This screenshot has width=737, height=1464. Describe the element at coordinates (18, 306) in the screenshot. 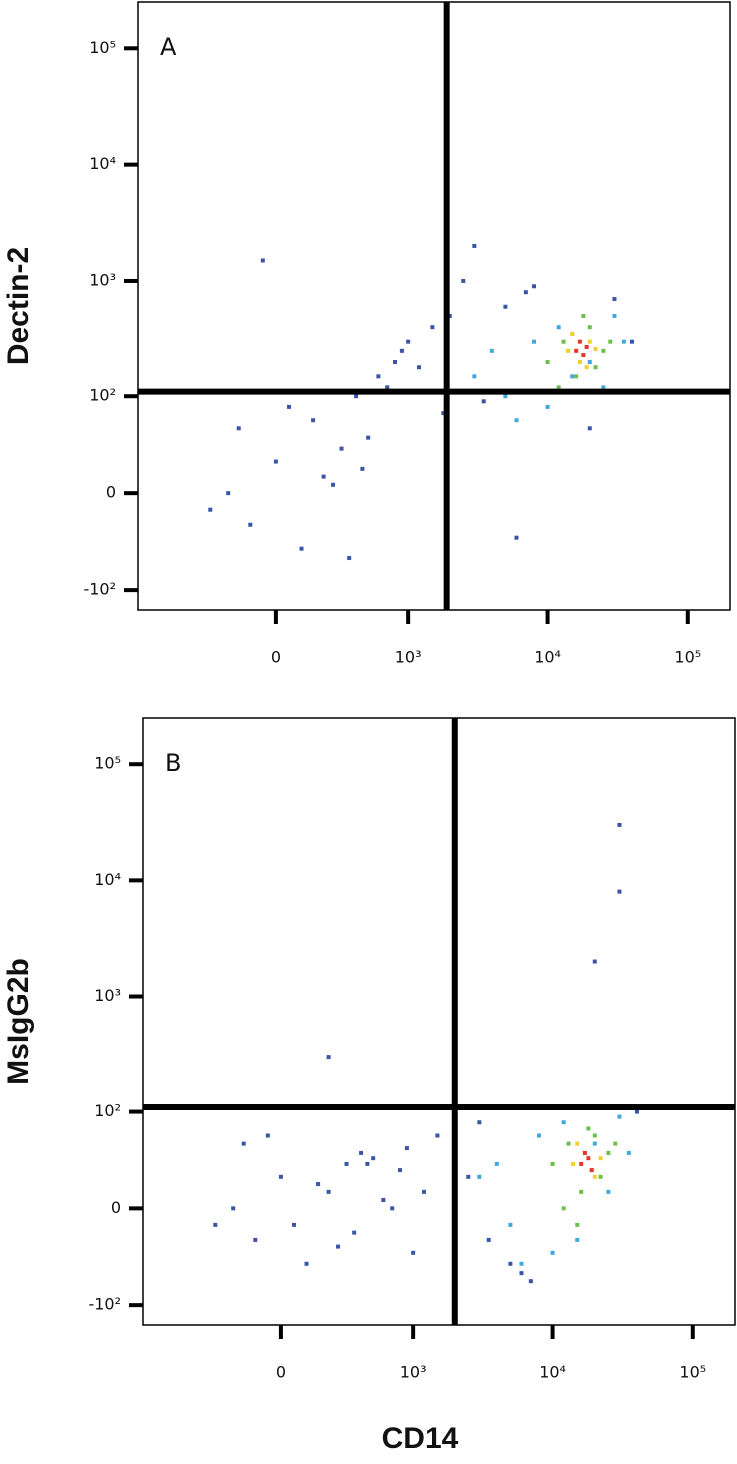

I see `y-axis-label: Dectin-2` at that location.